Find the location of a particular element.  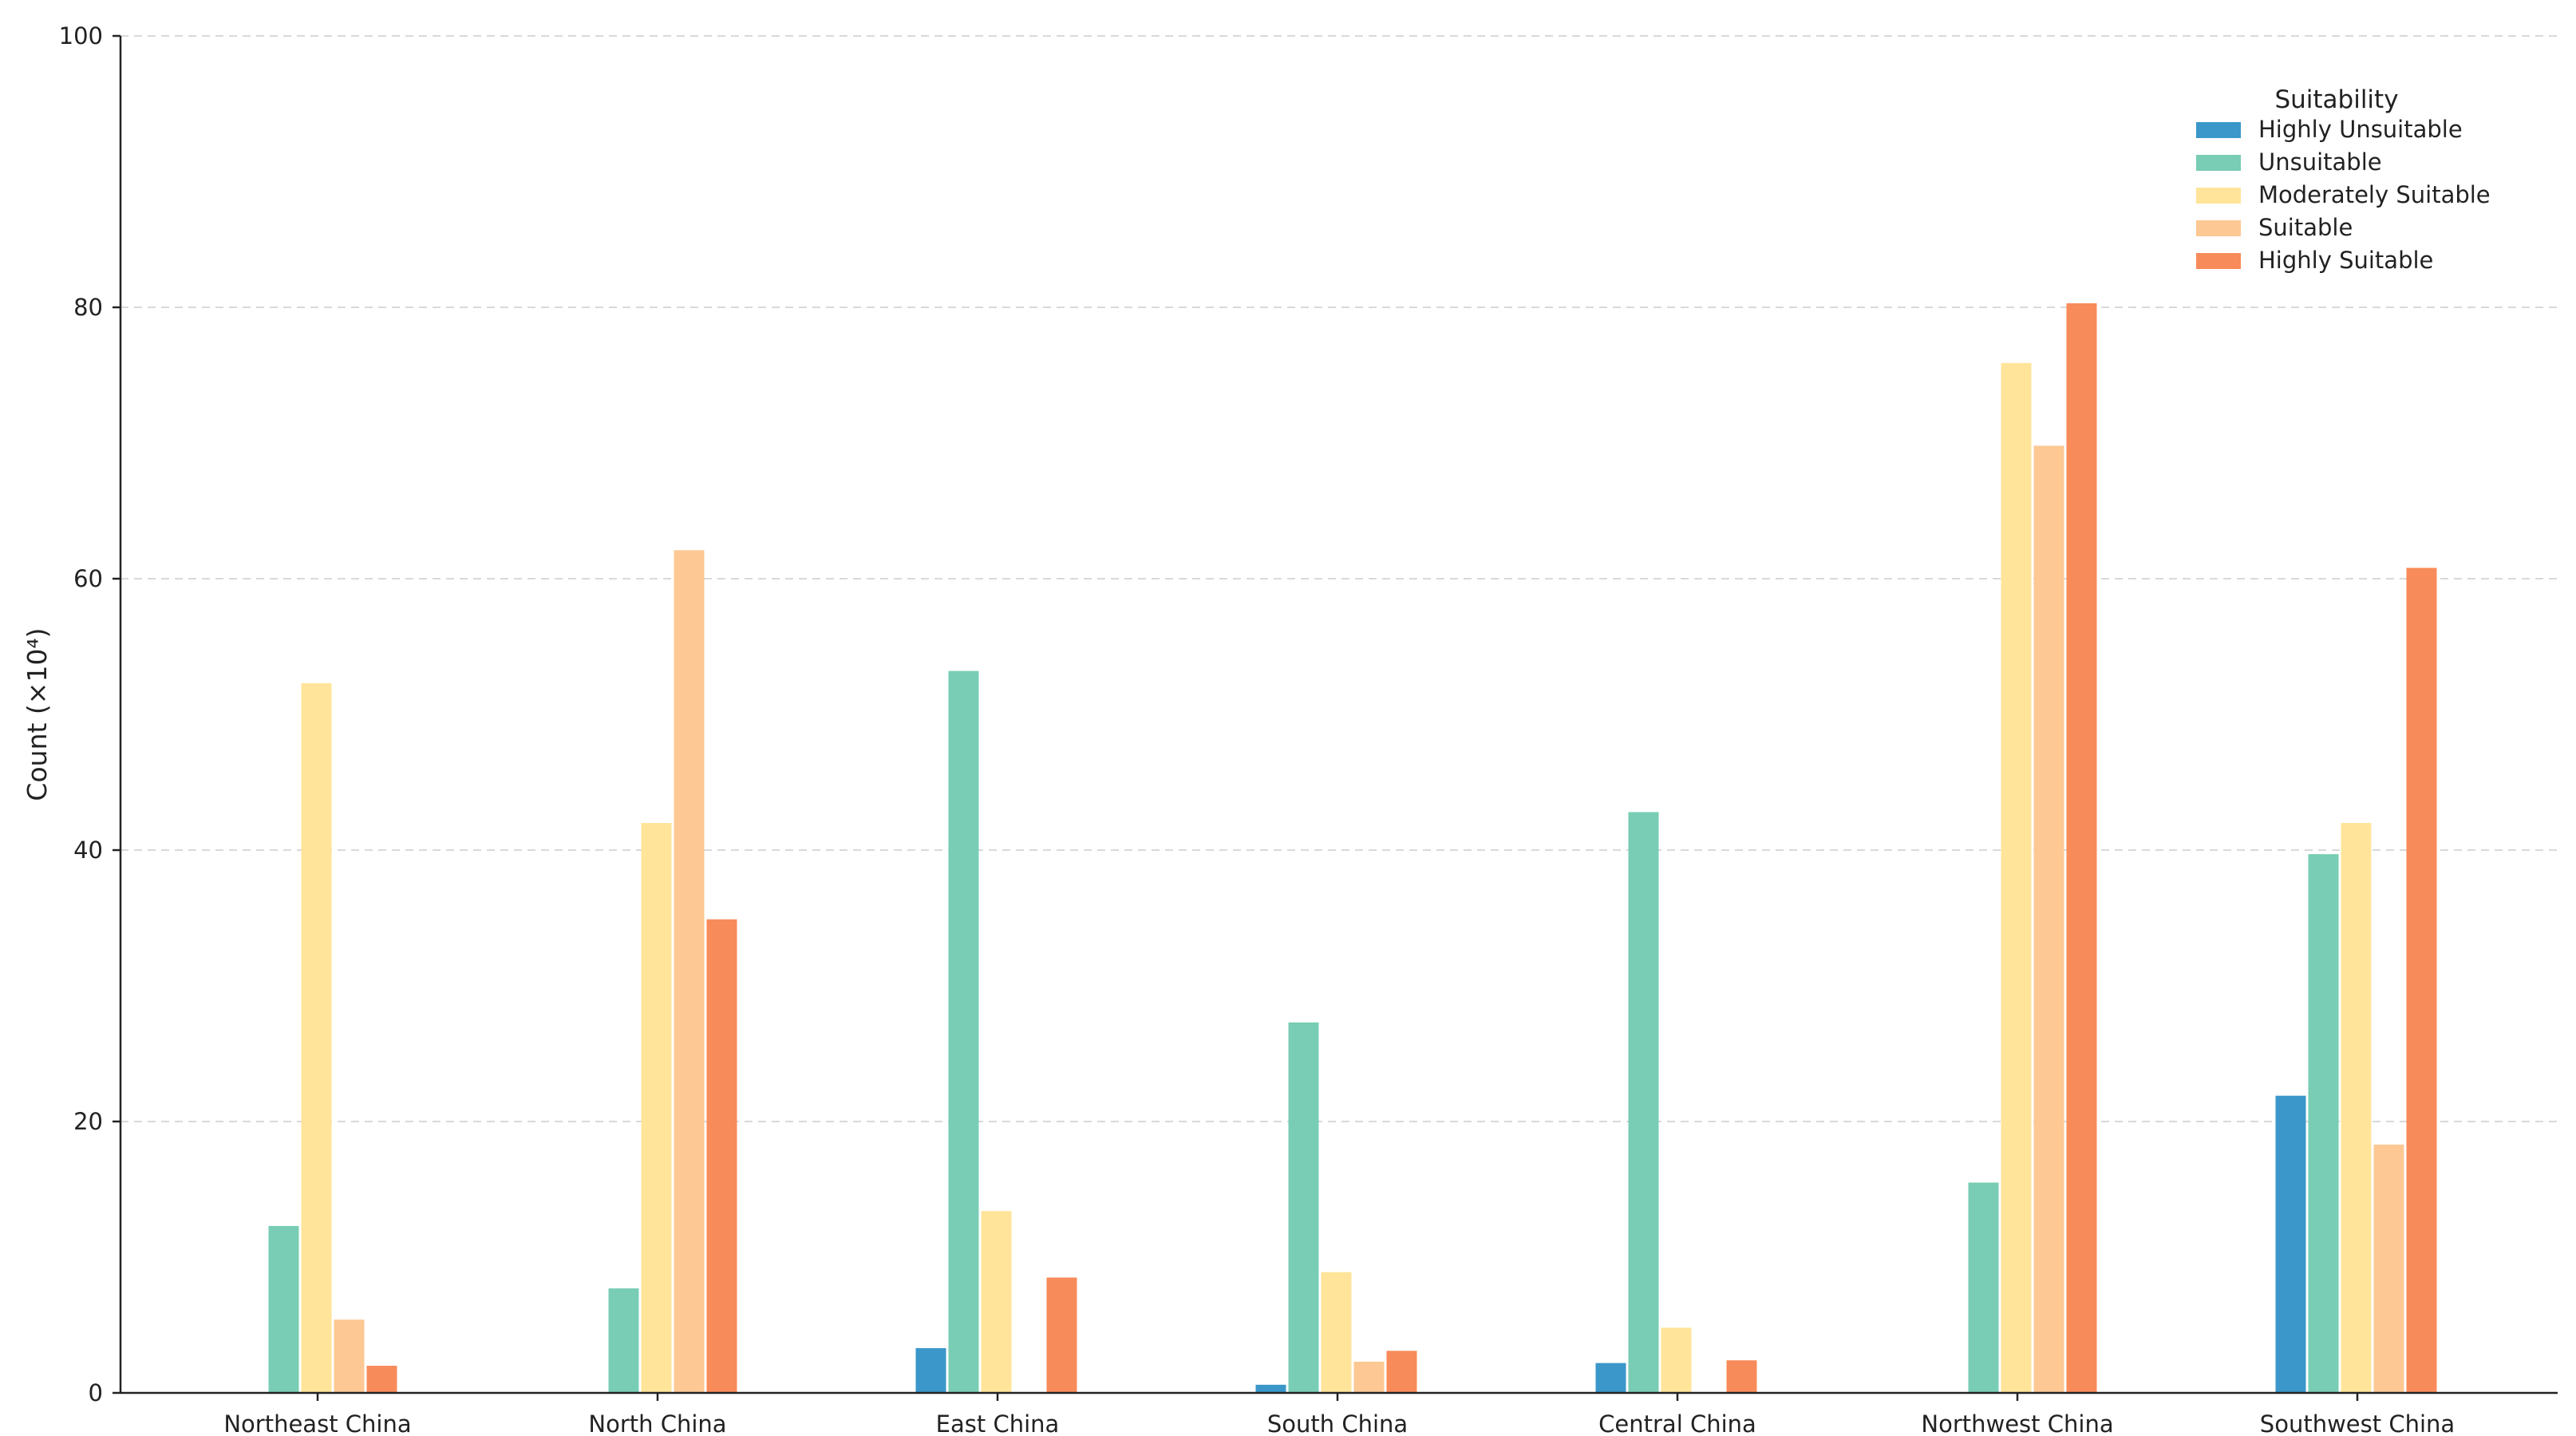

legend-label: Unsuitable is located at coordinates (2320, 162).